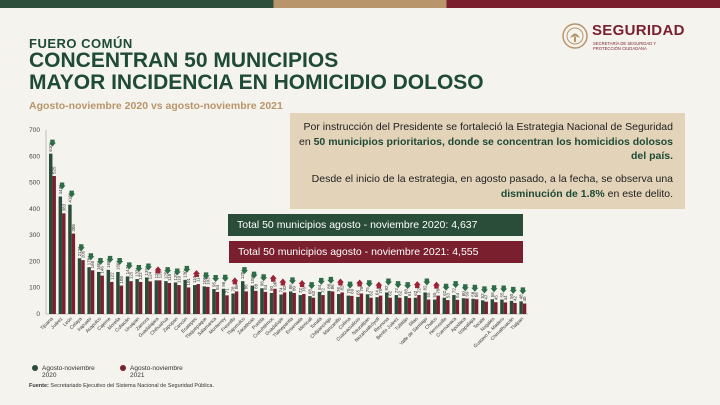 This screenshot has height=405, width=720. I want to click on data-label-2021: 101, so click(188, 281).